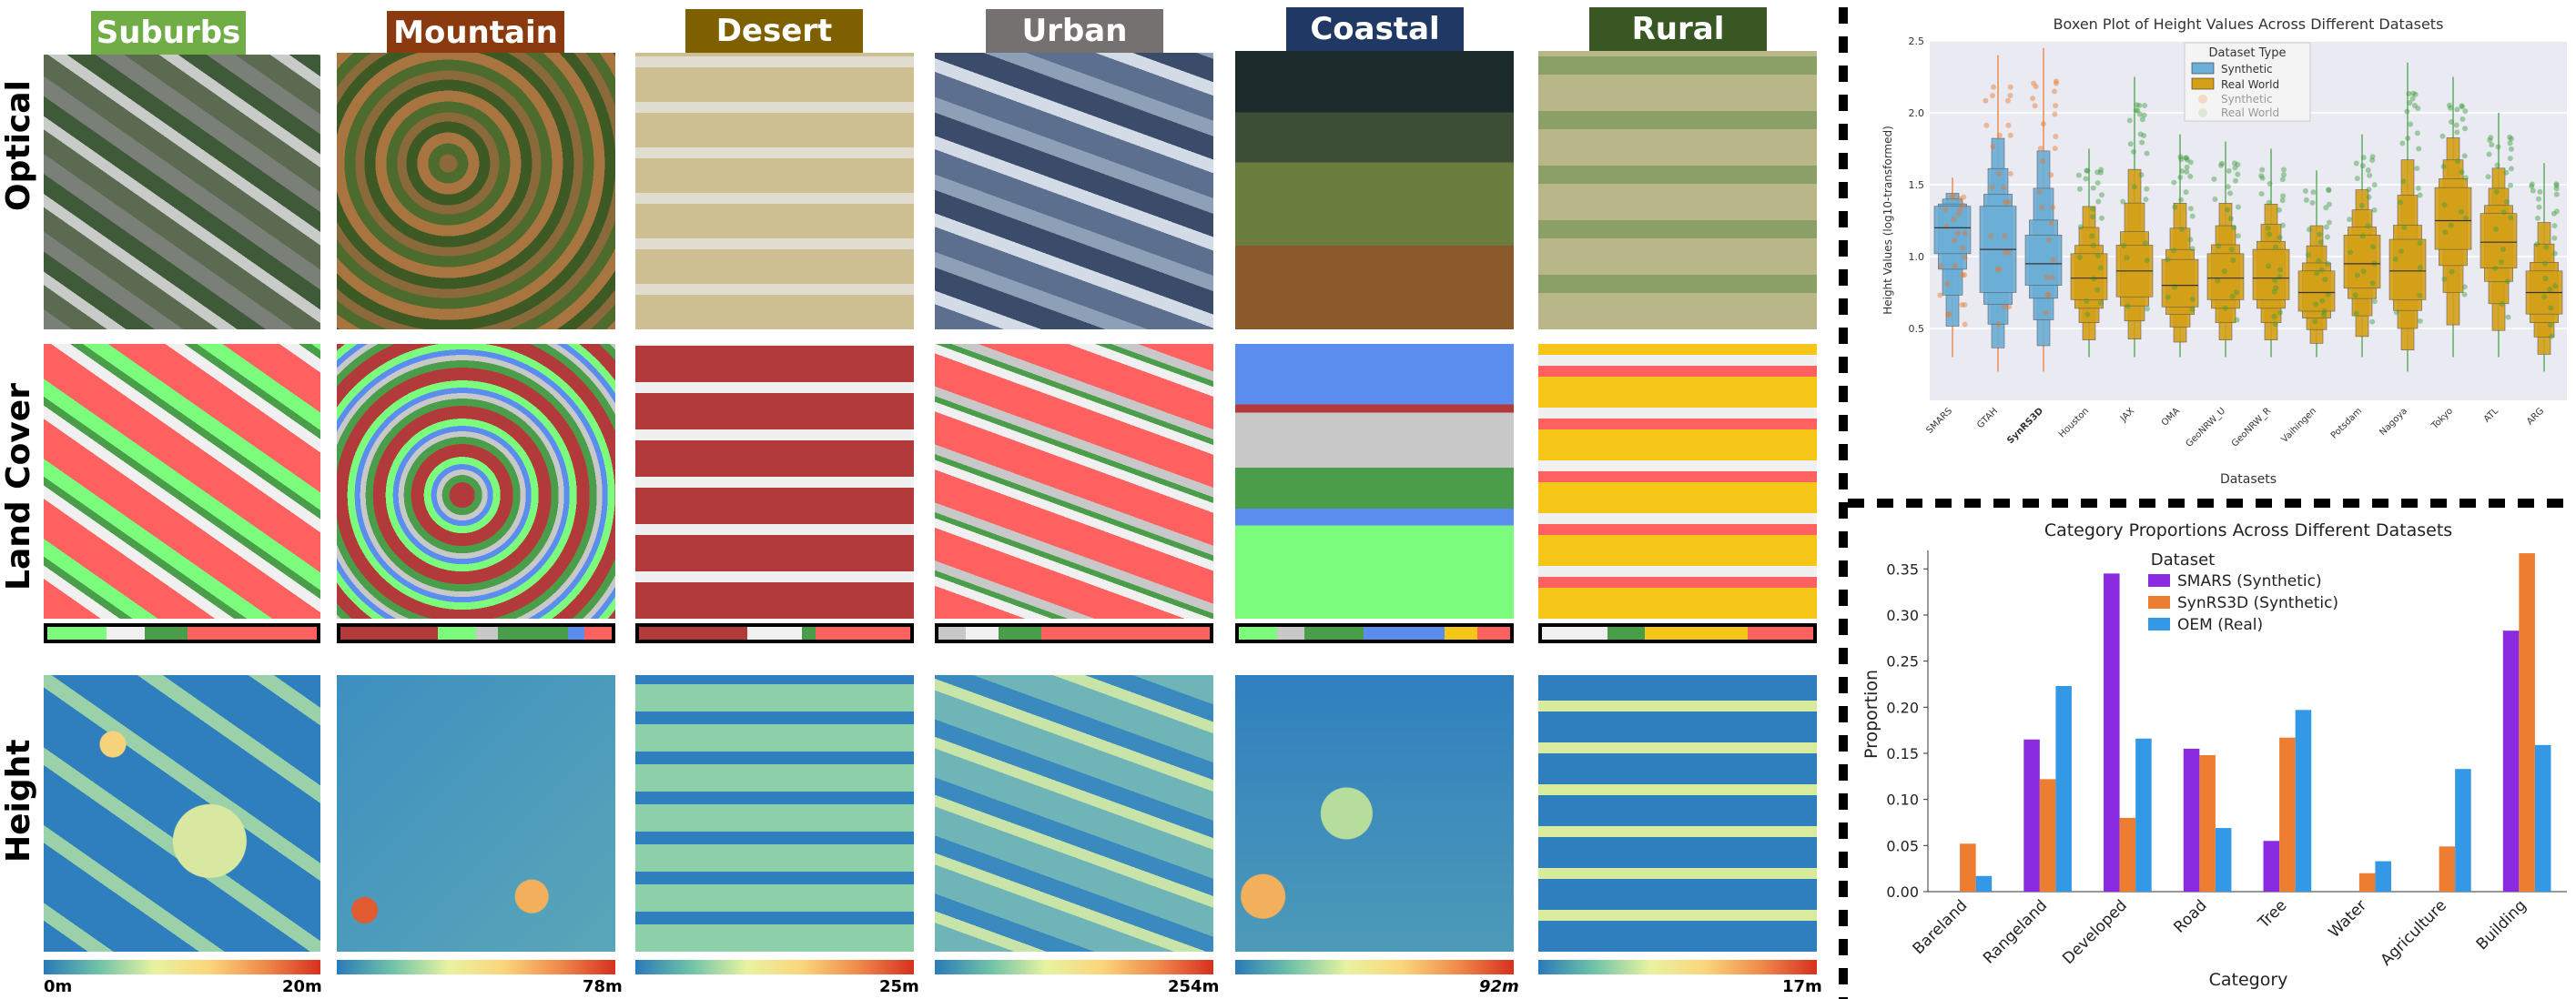 This screenshot has height=999, width=2576. What do you see at coordinates (2250, 84) in the screenshot?
I see `boxen-legend-realworld: Real World` at bounding box center [2250, 84].